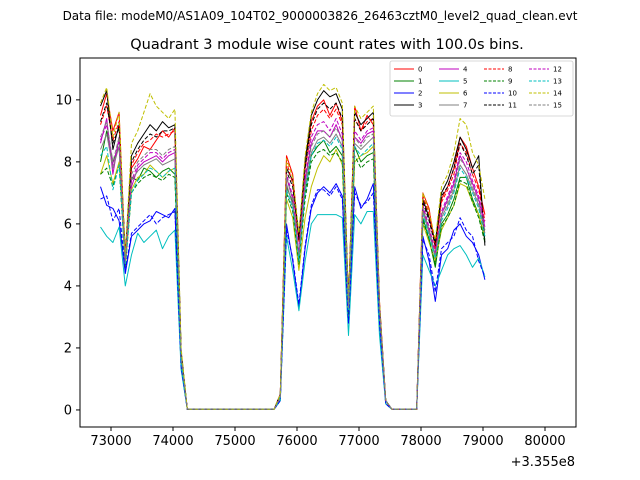 This screenshot has height=480, width=640. I want to click on x-tick-label: 80000, so click(544, 441).